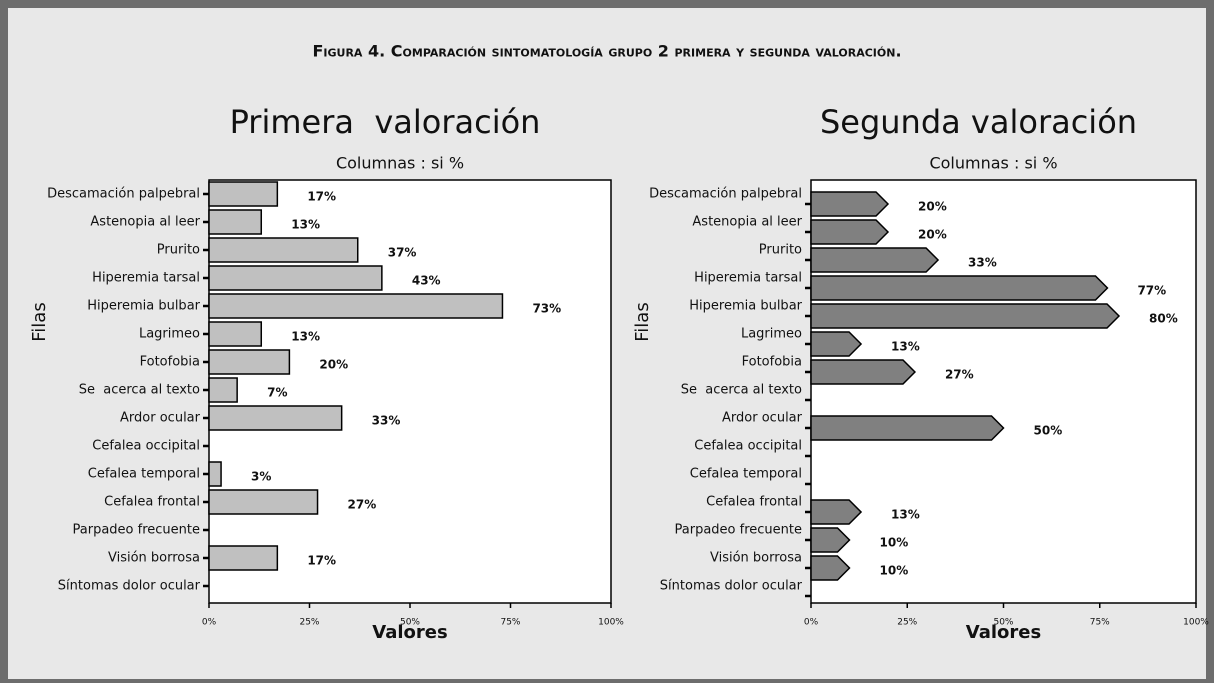 The width and height of the screenshot is (1214, 683). I want to click on value-label: 73%, so click(546, 309).